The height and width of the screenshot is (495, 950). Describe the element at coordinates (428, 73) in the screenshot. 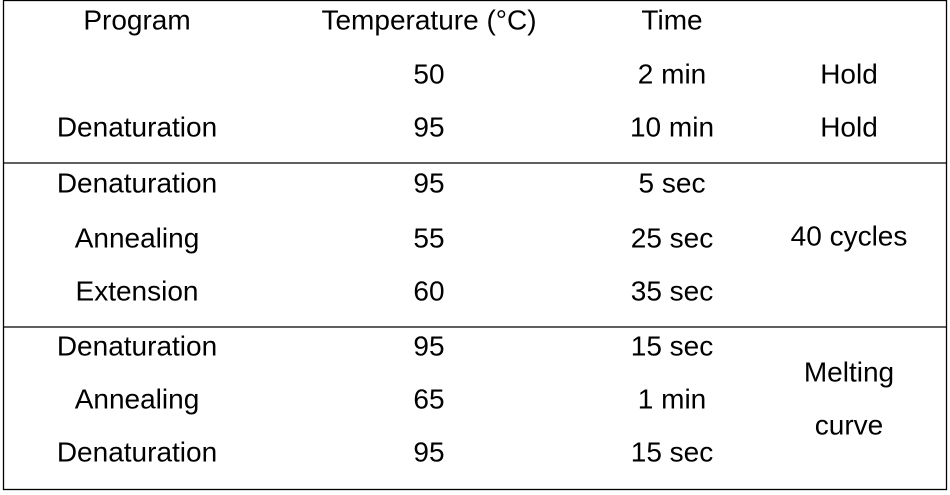

I see `table-cell: 50` at that location.